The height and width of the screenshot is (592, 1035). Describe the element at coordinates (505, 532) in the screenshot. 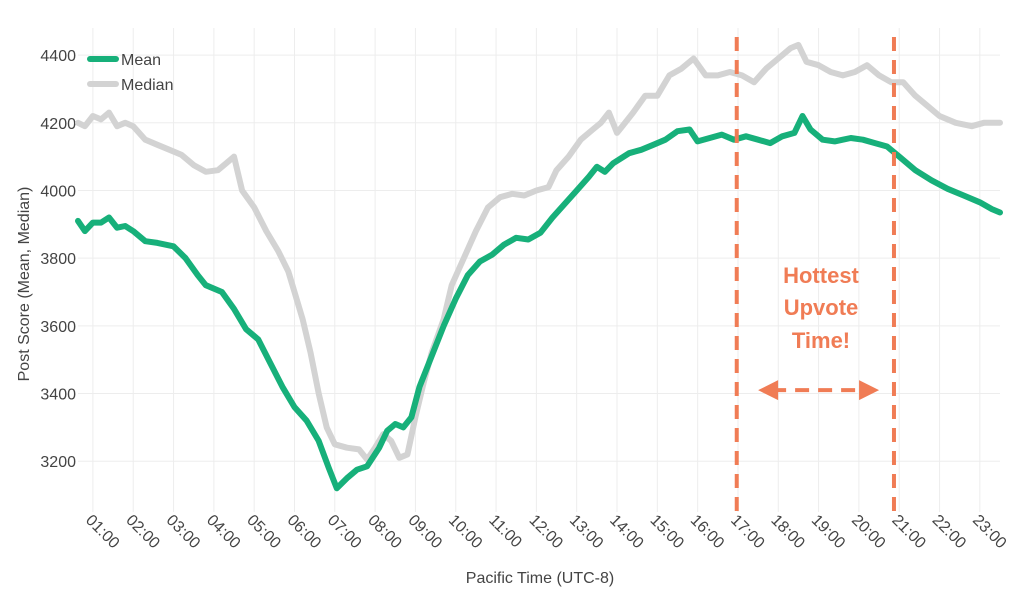

I see `x-tick-label: 11:00` at that location.